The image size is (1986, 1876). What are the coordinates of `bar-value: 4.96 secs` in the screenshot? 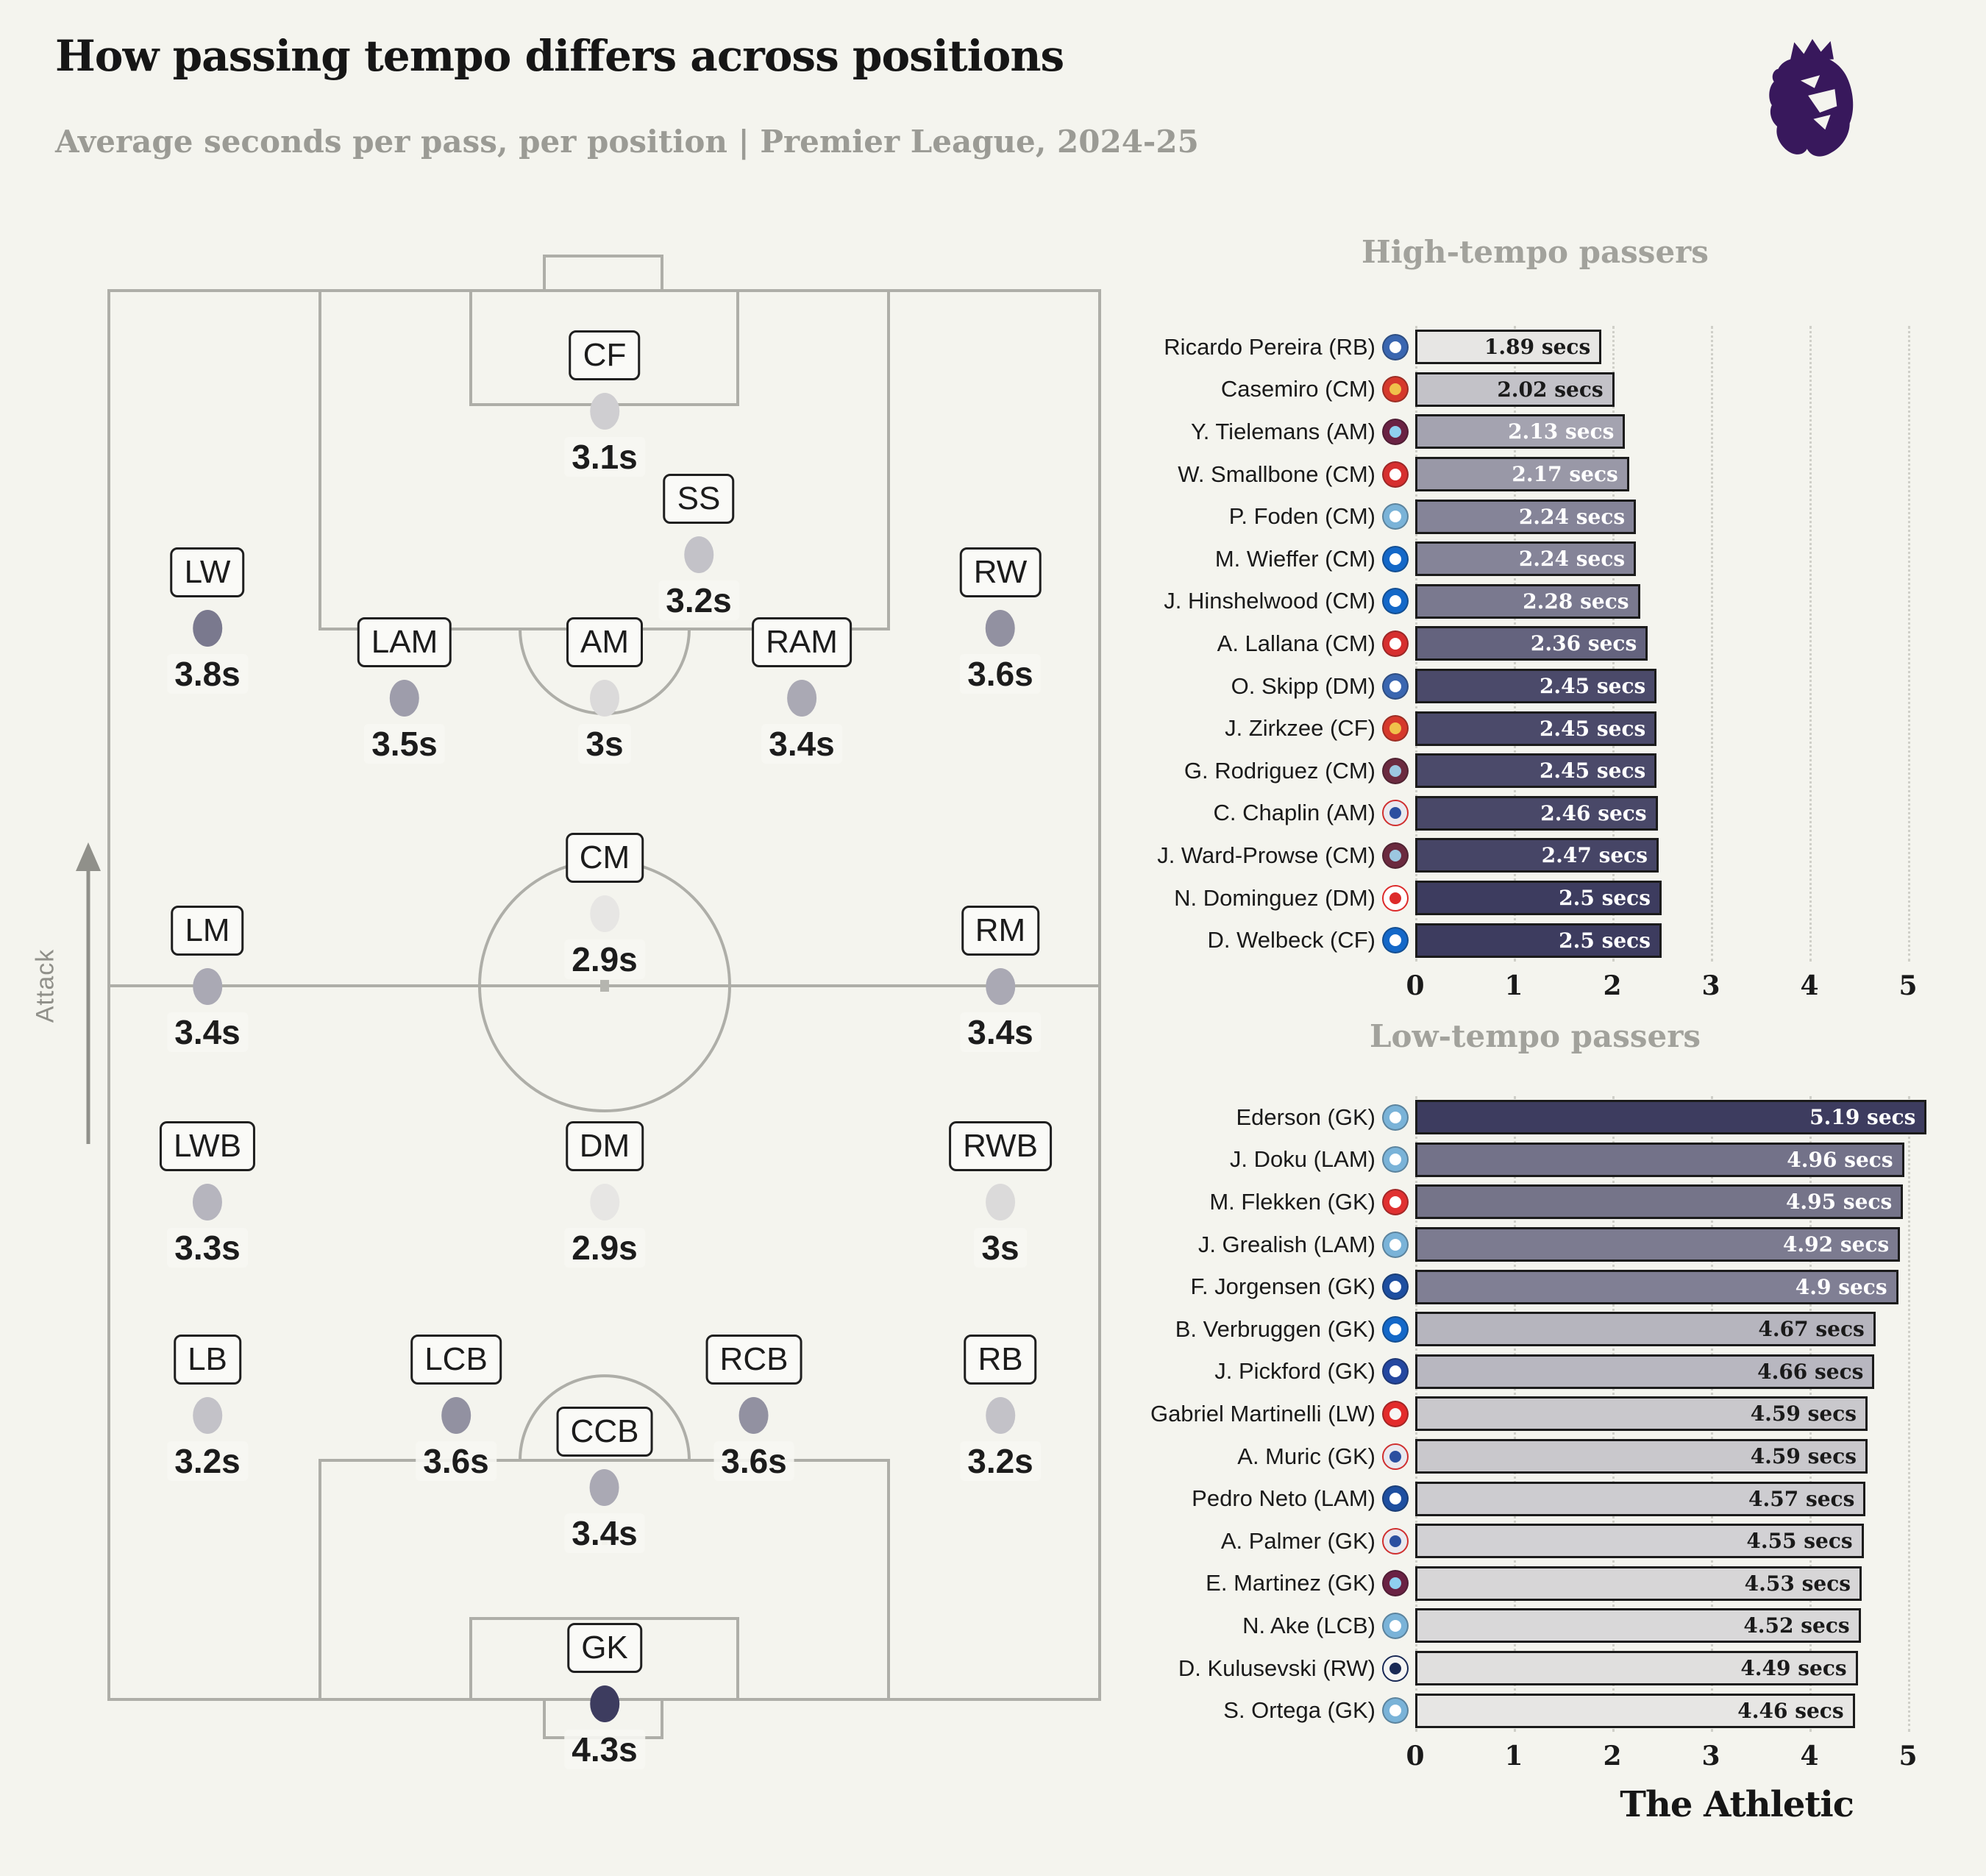 It's located at (1840, 1159).